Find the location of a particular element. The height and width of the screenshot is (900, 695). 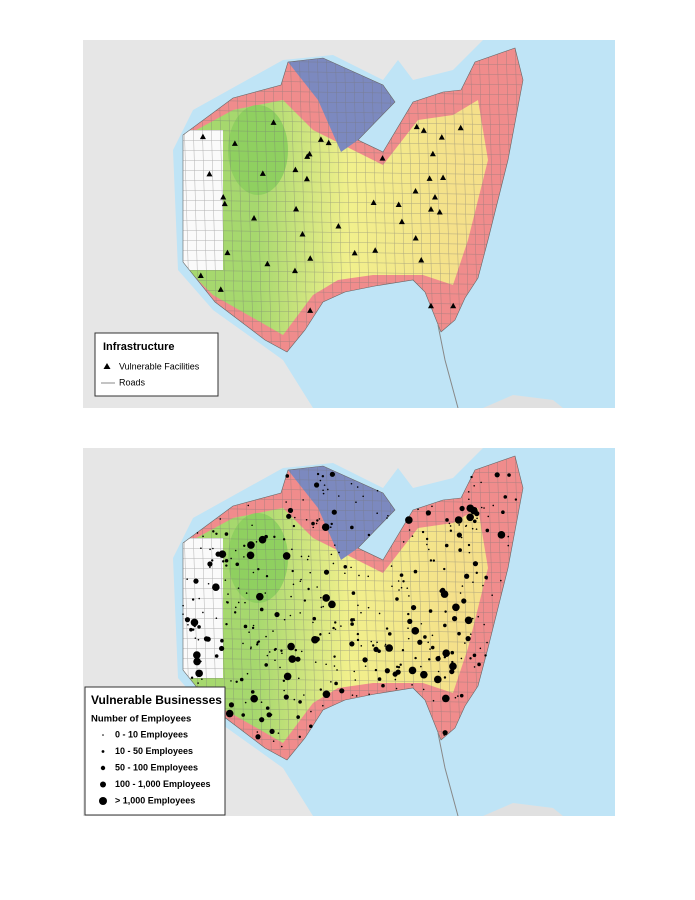

legend: Infrastructure Vulnerable Facilities Roads is located at coordinates (156, 364).